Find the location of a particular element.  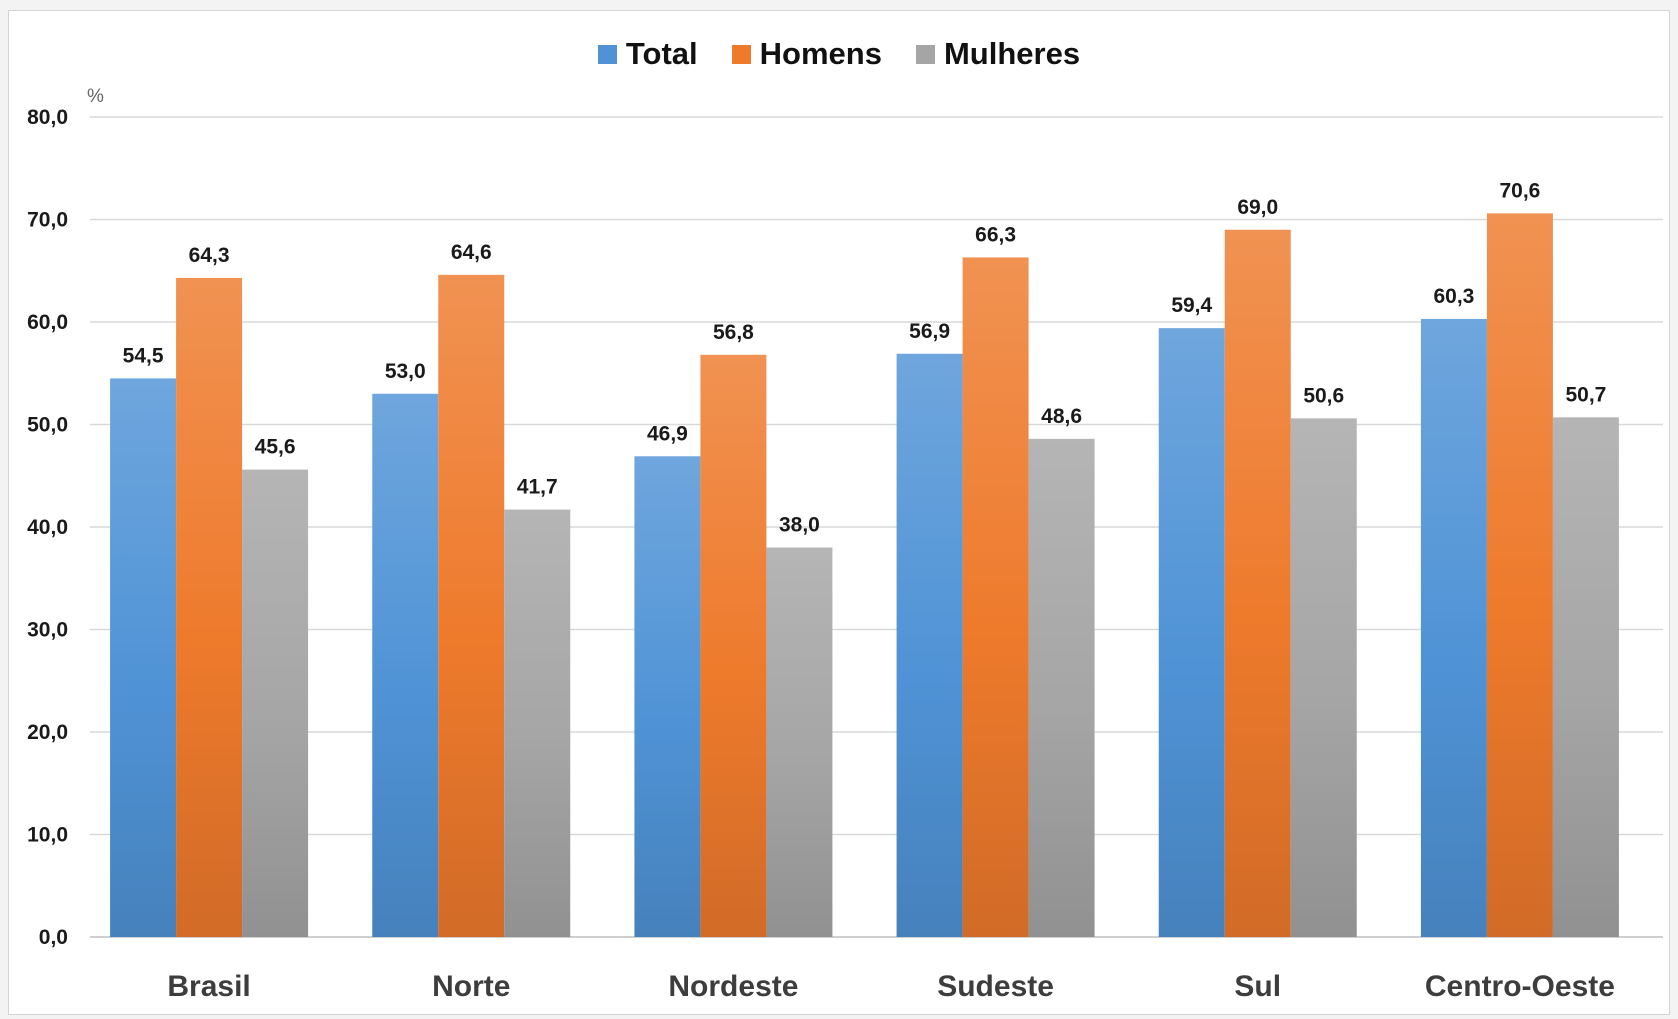

bar-mulheres-sul is located at coordinates (1323, 678).